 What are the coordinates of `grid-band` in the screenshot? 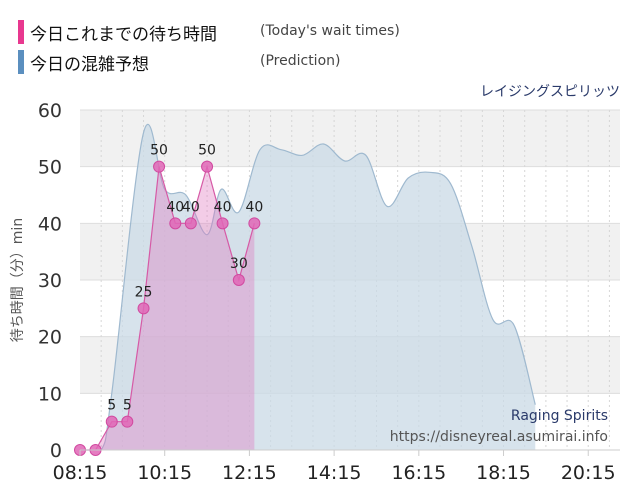 It's located at (350, 138).